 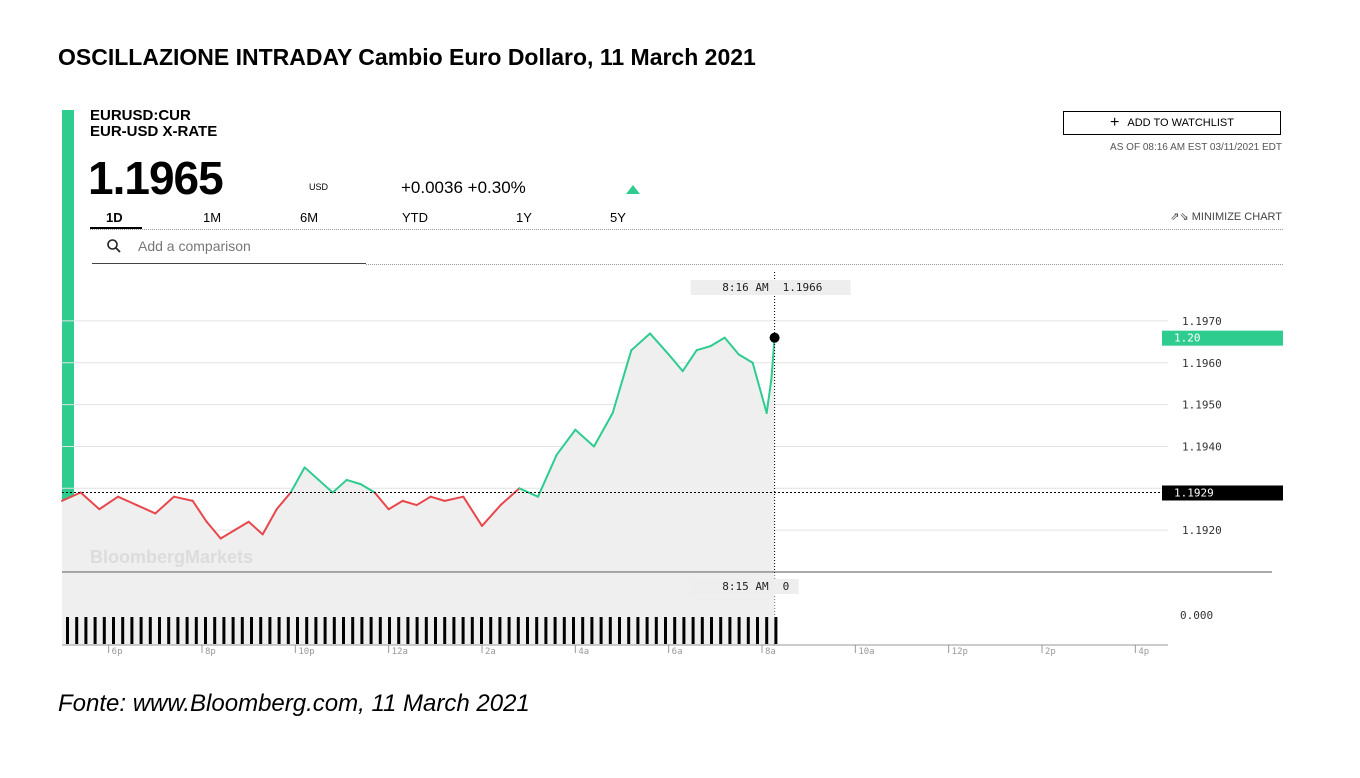 What do you see at coordinates (140, 115) in the screenshot?
I see `ticker-symbol: EURUSD:CUR` at bounding box center [140, 115].